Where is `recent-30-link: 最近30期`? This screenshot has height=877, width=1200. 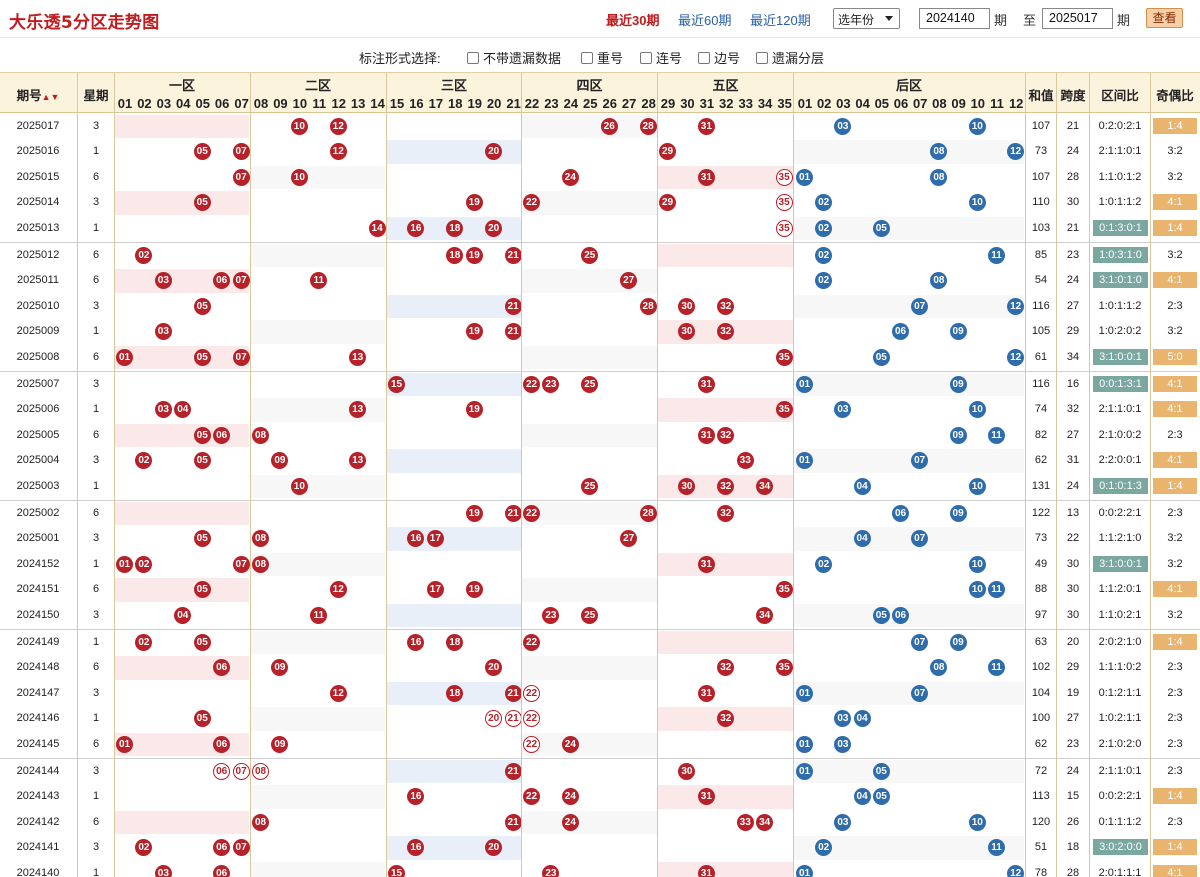 recent-30-link: 最近30期 is located at coordinates (633, 20).